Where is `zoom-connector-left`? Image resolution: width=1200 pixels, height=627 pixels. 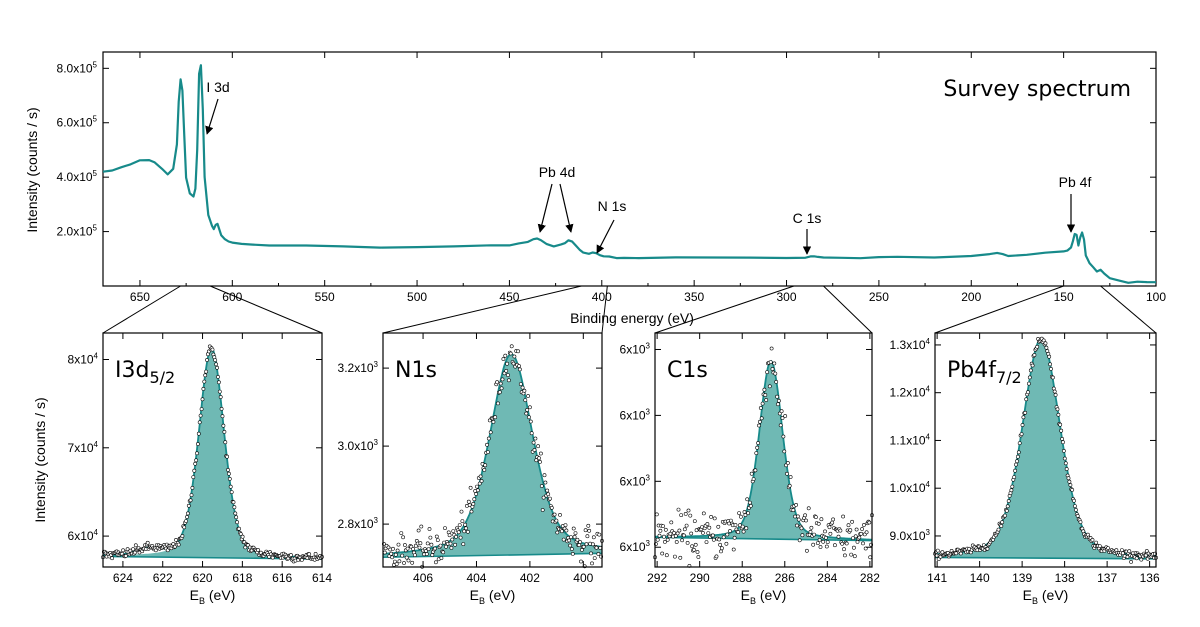 zoom-connector-left is located at coordinates (999, 309).